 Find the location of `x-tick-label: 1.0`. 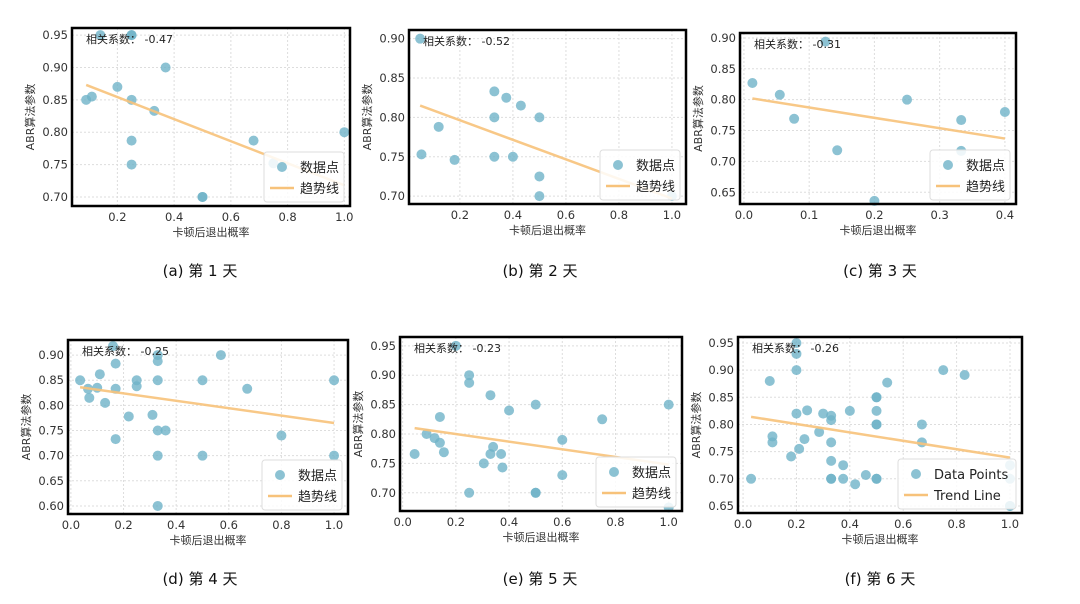

x-tick-label: 1.0 is located at coordinates (334, 525).